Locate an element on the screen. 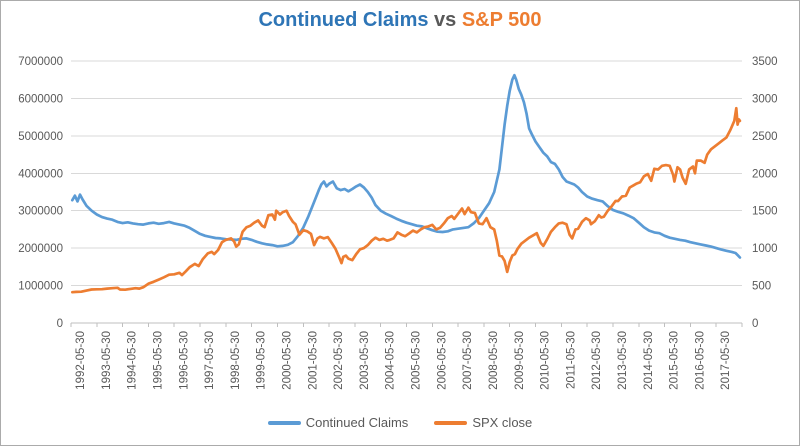 The width and height of the screenshot is (800, 446). x-axis-tick-label: 2013-05-30 is located at coordinates (623, 360).